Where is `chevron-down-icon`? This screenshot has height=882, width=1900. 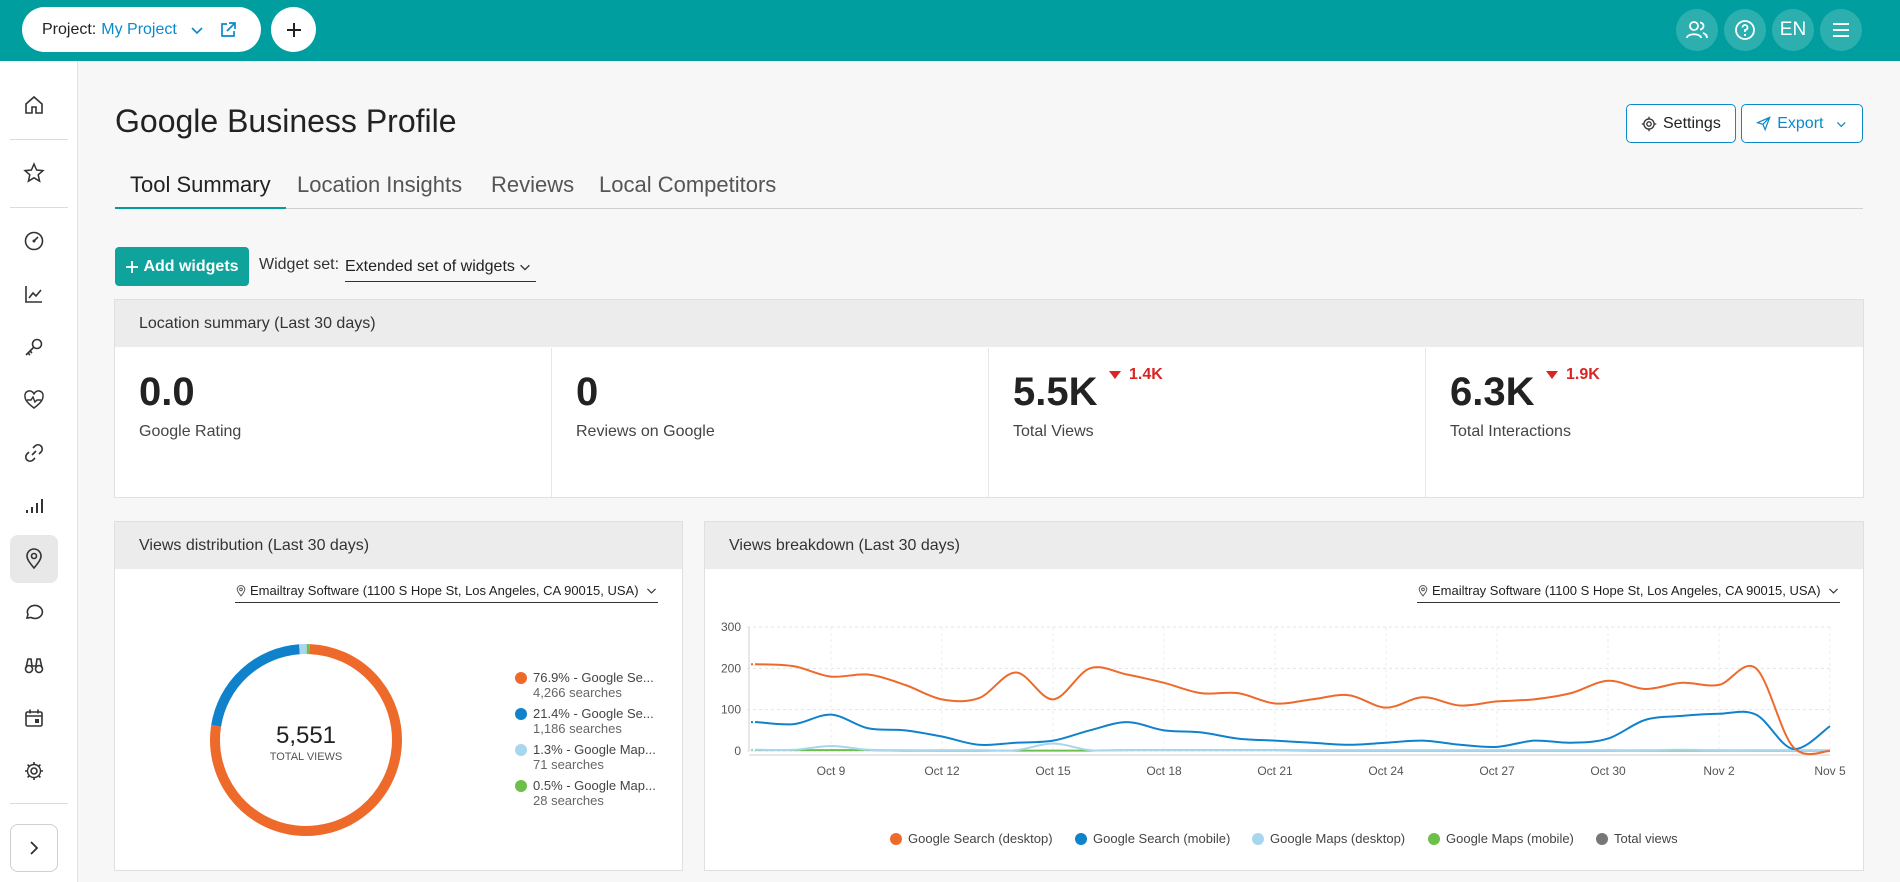
chevron-down-icon is located at coordinates (525, 267).